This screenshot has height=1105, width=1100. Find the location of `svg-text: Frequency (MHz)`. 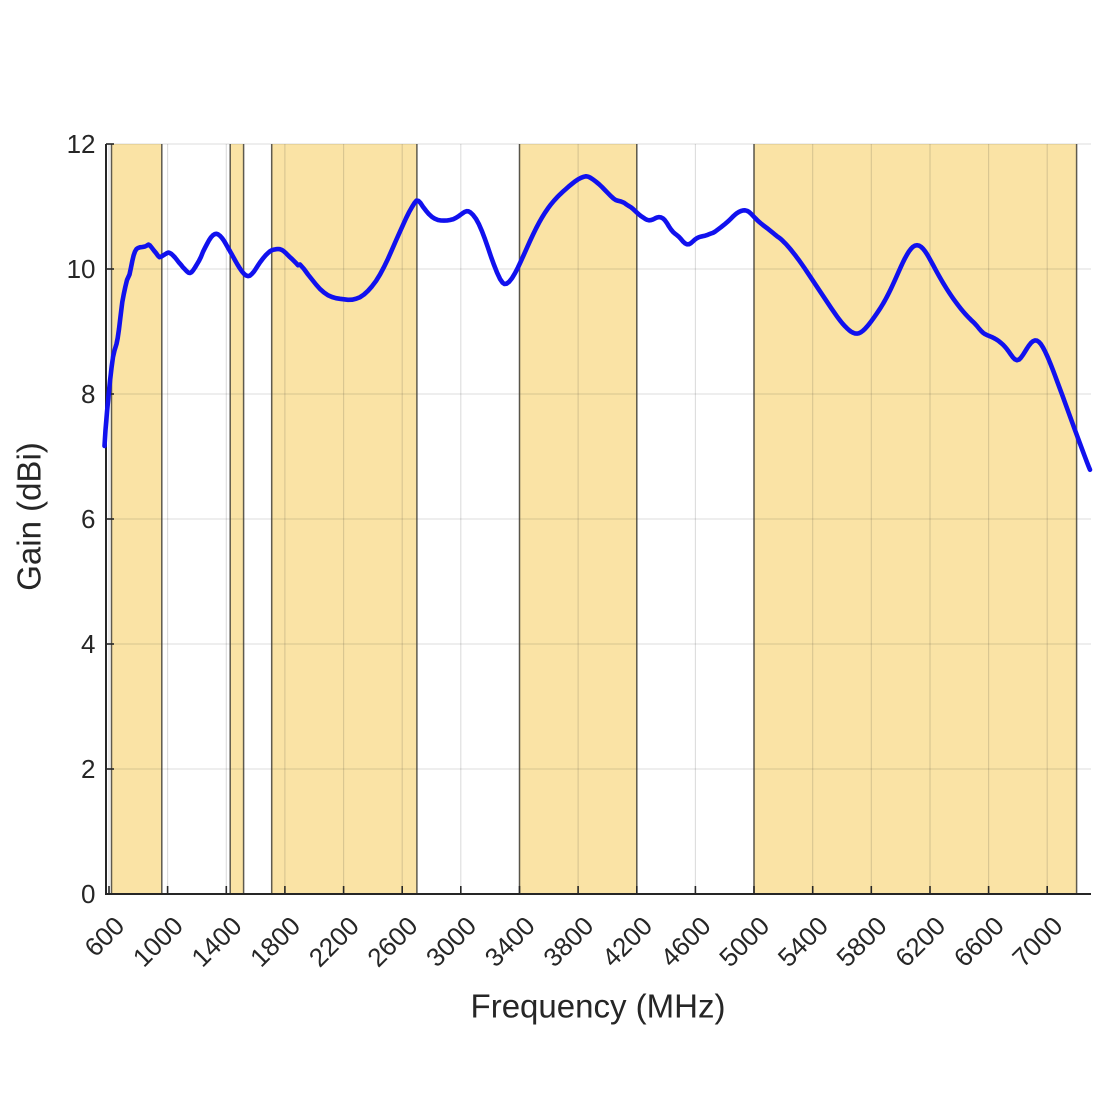

svg-text: Frequency (MHz) is located at coordinates (598, 1006).